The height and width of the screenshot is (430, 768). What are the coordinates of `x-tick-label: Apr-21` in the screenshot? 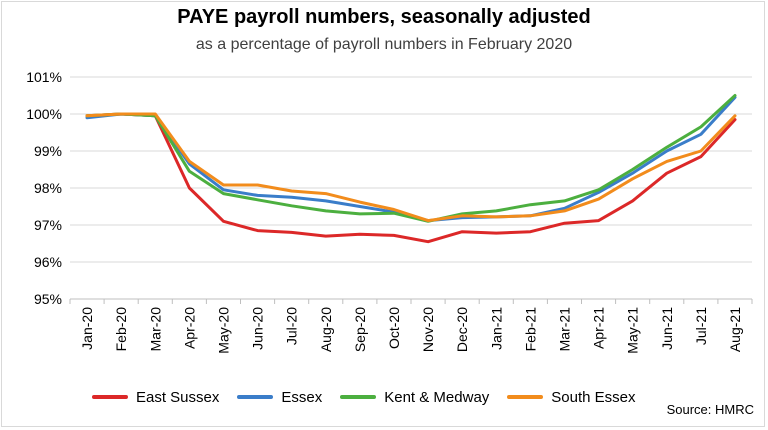 It's located at (599, 328).